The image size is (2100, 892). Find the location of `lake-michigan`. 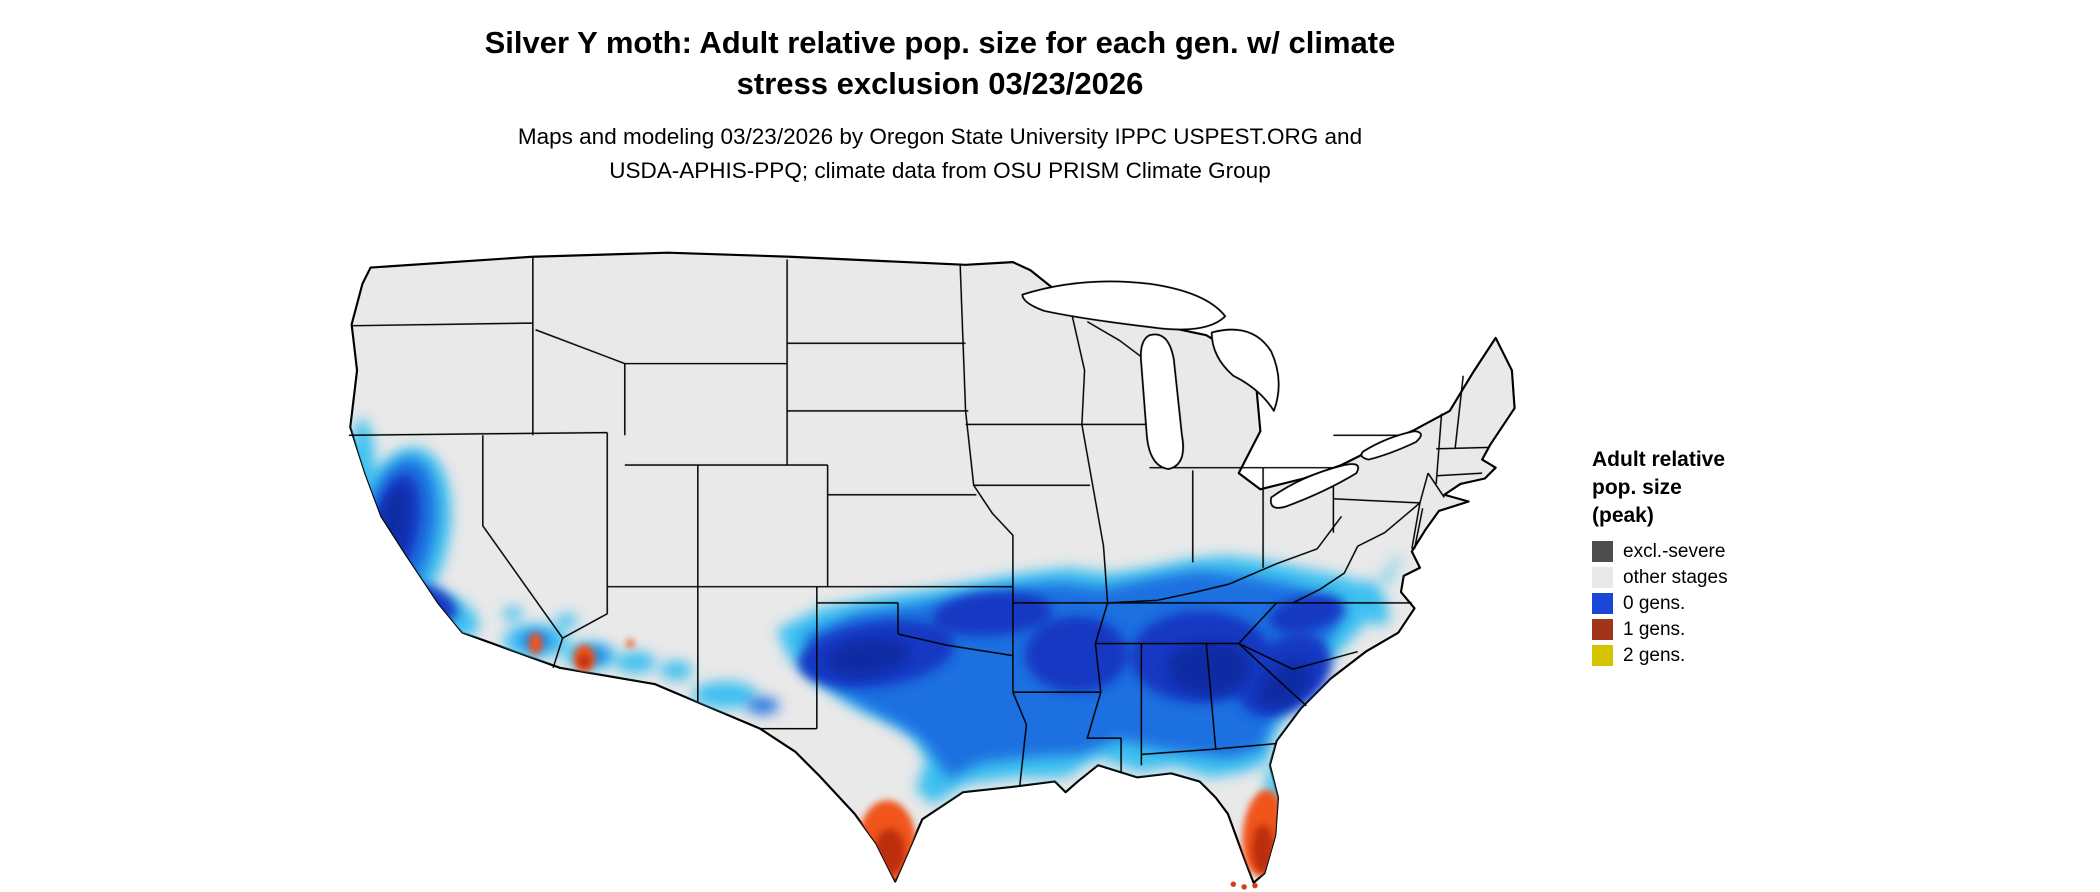

lake-michigan is located at coordinates (1161, 401).